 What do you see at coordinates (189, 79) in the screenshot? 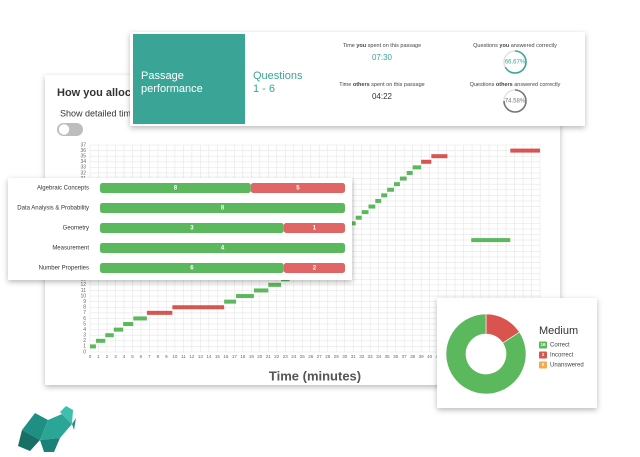
I see `title-block` at bounding box center [189, 79].